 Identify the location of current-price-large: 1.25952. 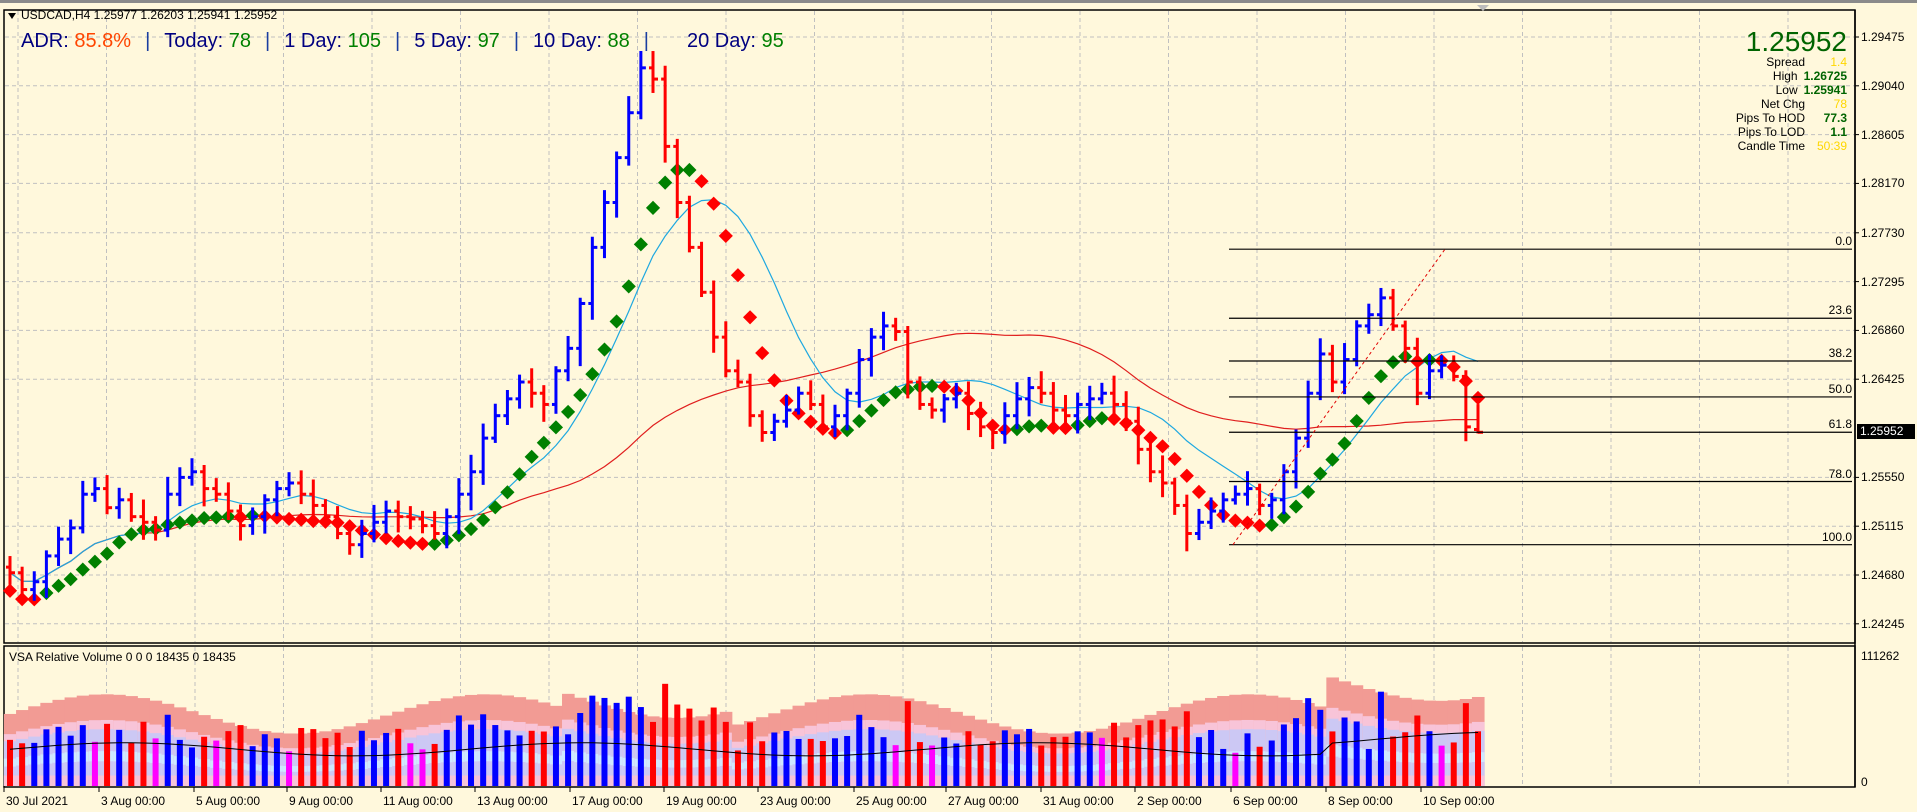
(1796, 41).